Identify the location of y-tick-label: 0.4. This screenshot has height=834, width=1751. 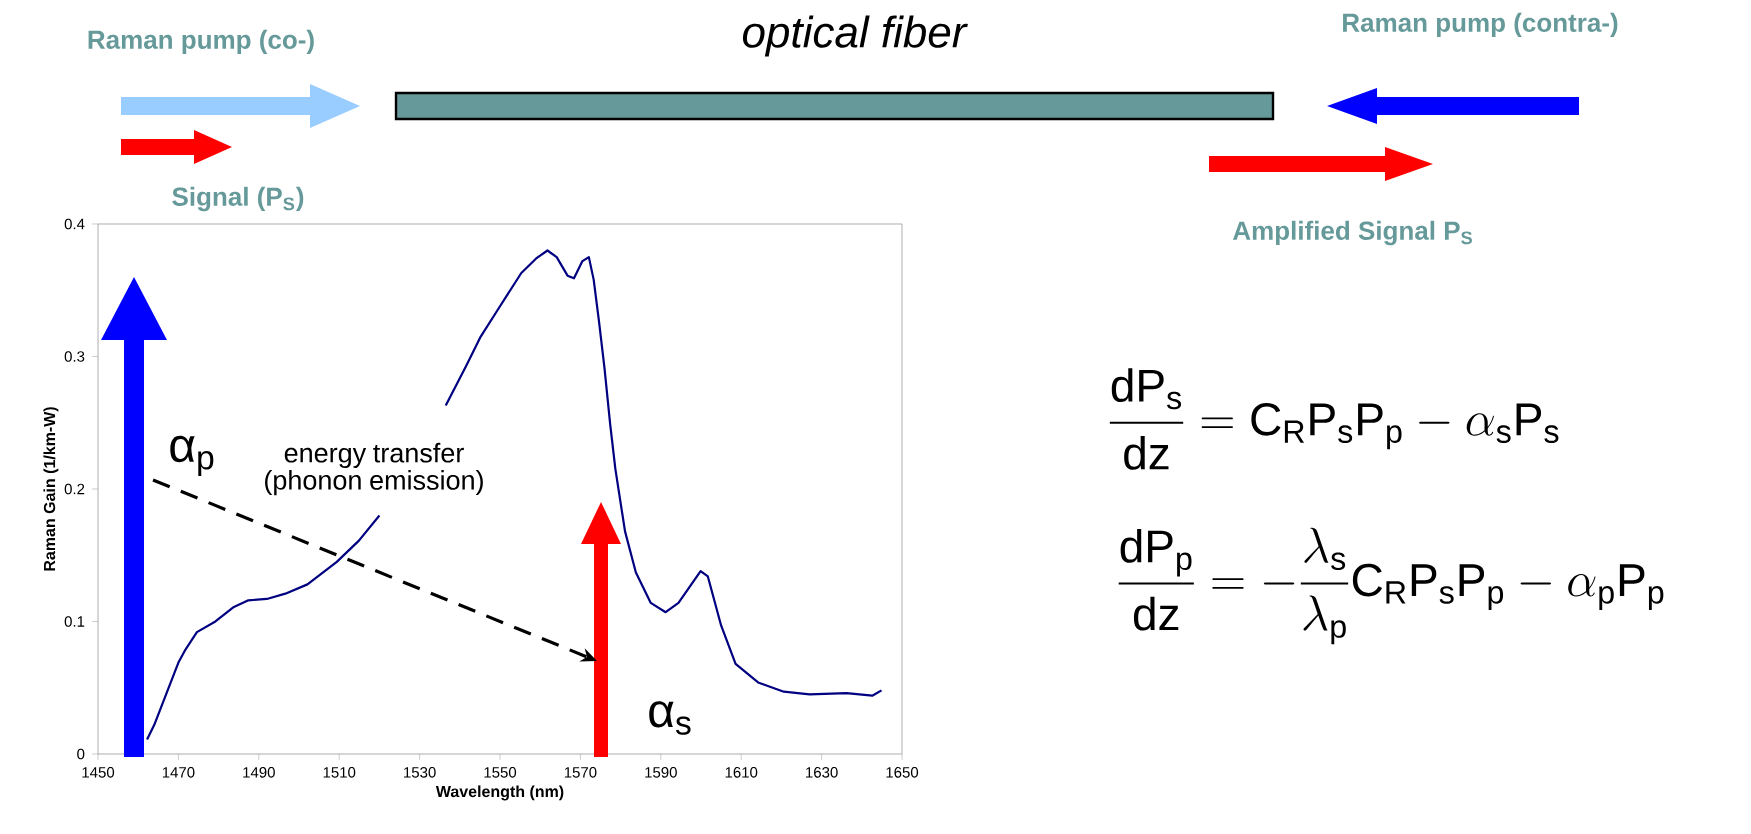
(74, 224).